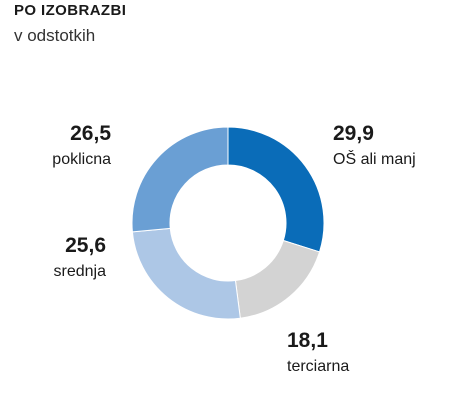 This screenshot has width=467, height=400. What do you see at coordinates (70, 10) in the screenshot?
I see `chart-title: PO IZOBRAZBI` at bounding box center [70, 10].